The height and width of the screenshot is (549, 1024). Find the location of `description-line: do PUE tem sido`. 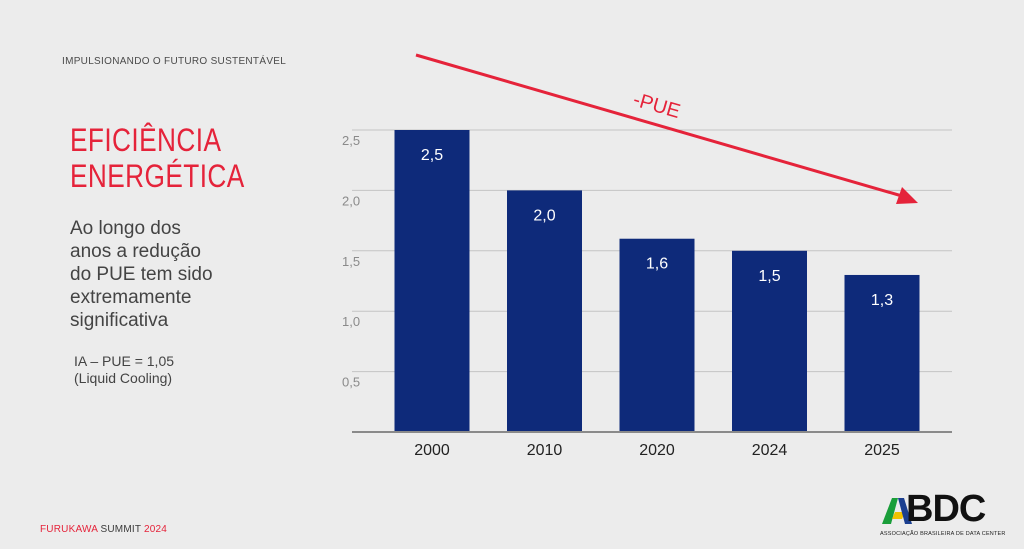

description-line: do PUE tem sido is located at coordinates (141, 274).